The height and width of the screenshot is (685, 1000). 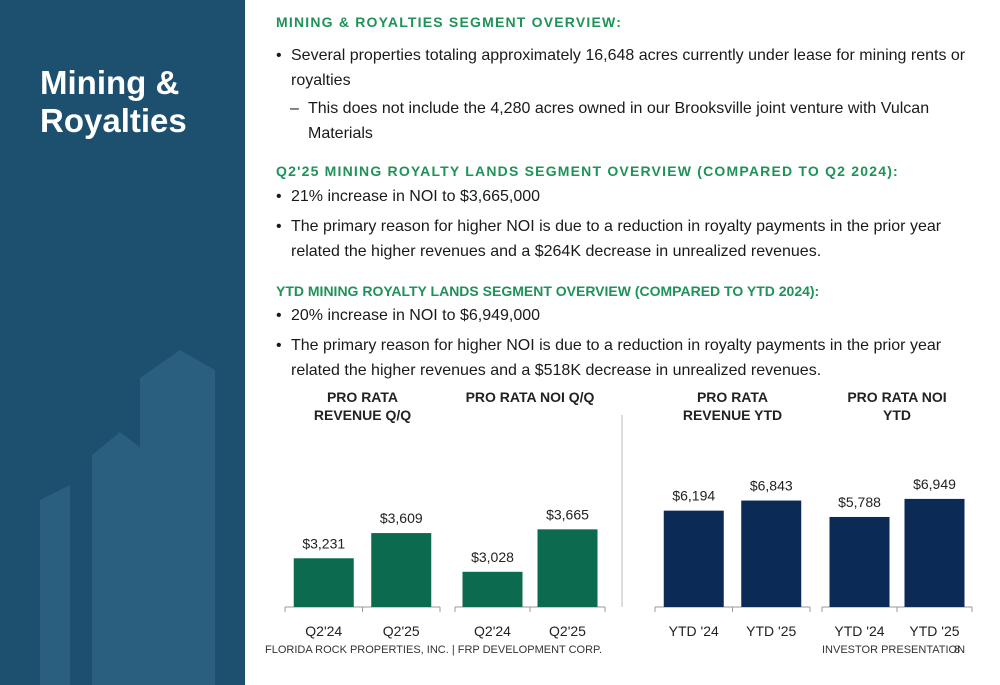 I want to click on value-label: $3,231, so click(x=323, y=543).